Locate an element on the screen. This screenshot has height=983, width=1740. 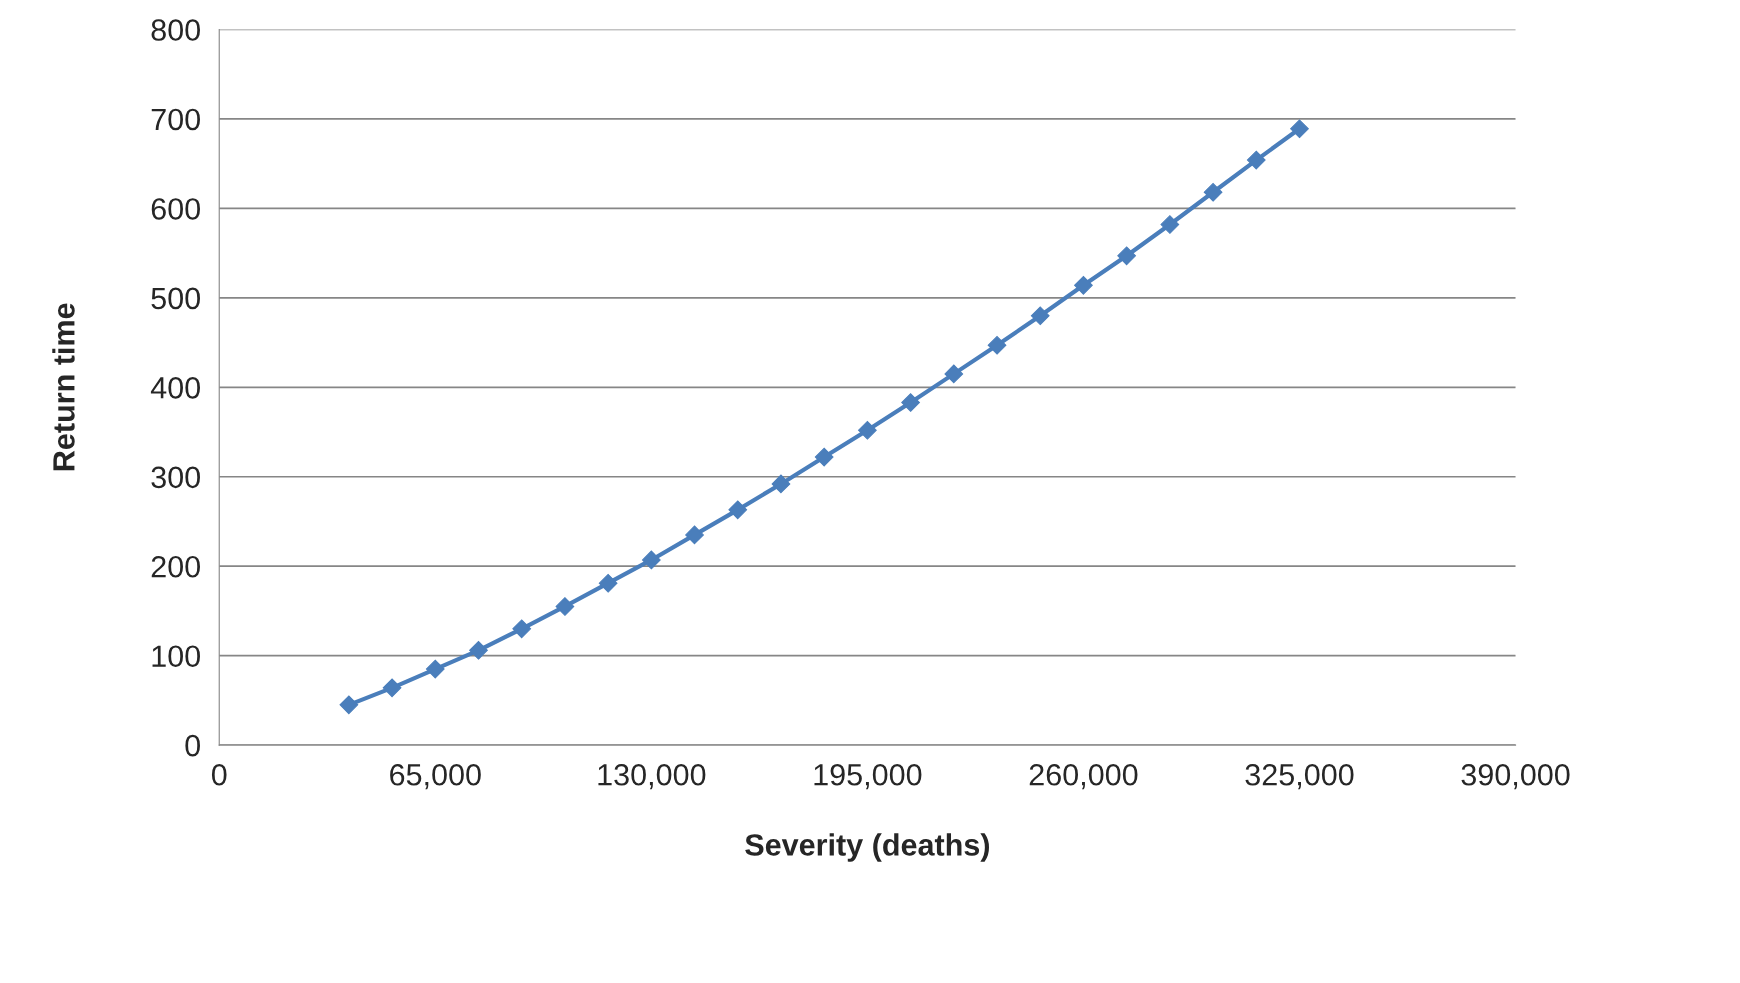
x-tick-label: 130,000 is located at coordinates (652, 776).